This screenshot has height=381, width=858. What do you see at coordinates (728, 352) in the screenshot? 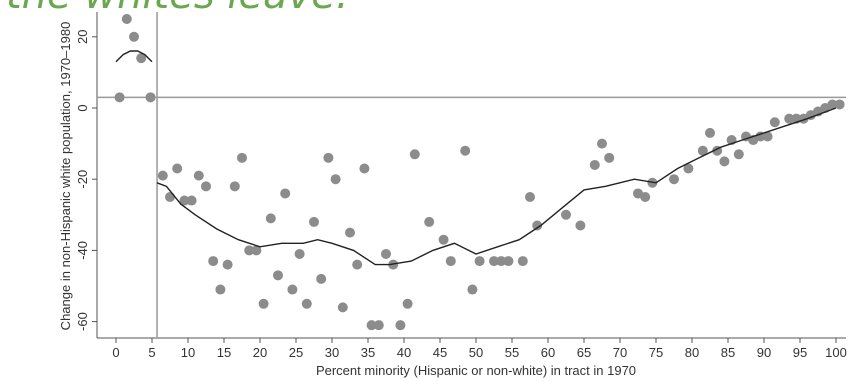
I see `x-tick-label: 85` at bounding box center [728, 352].